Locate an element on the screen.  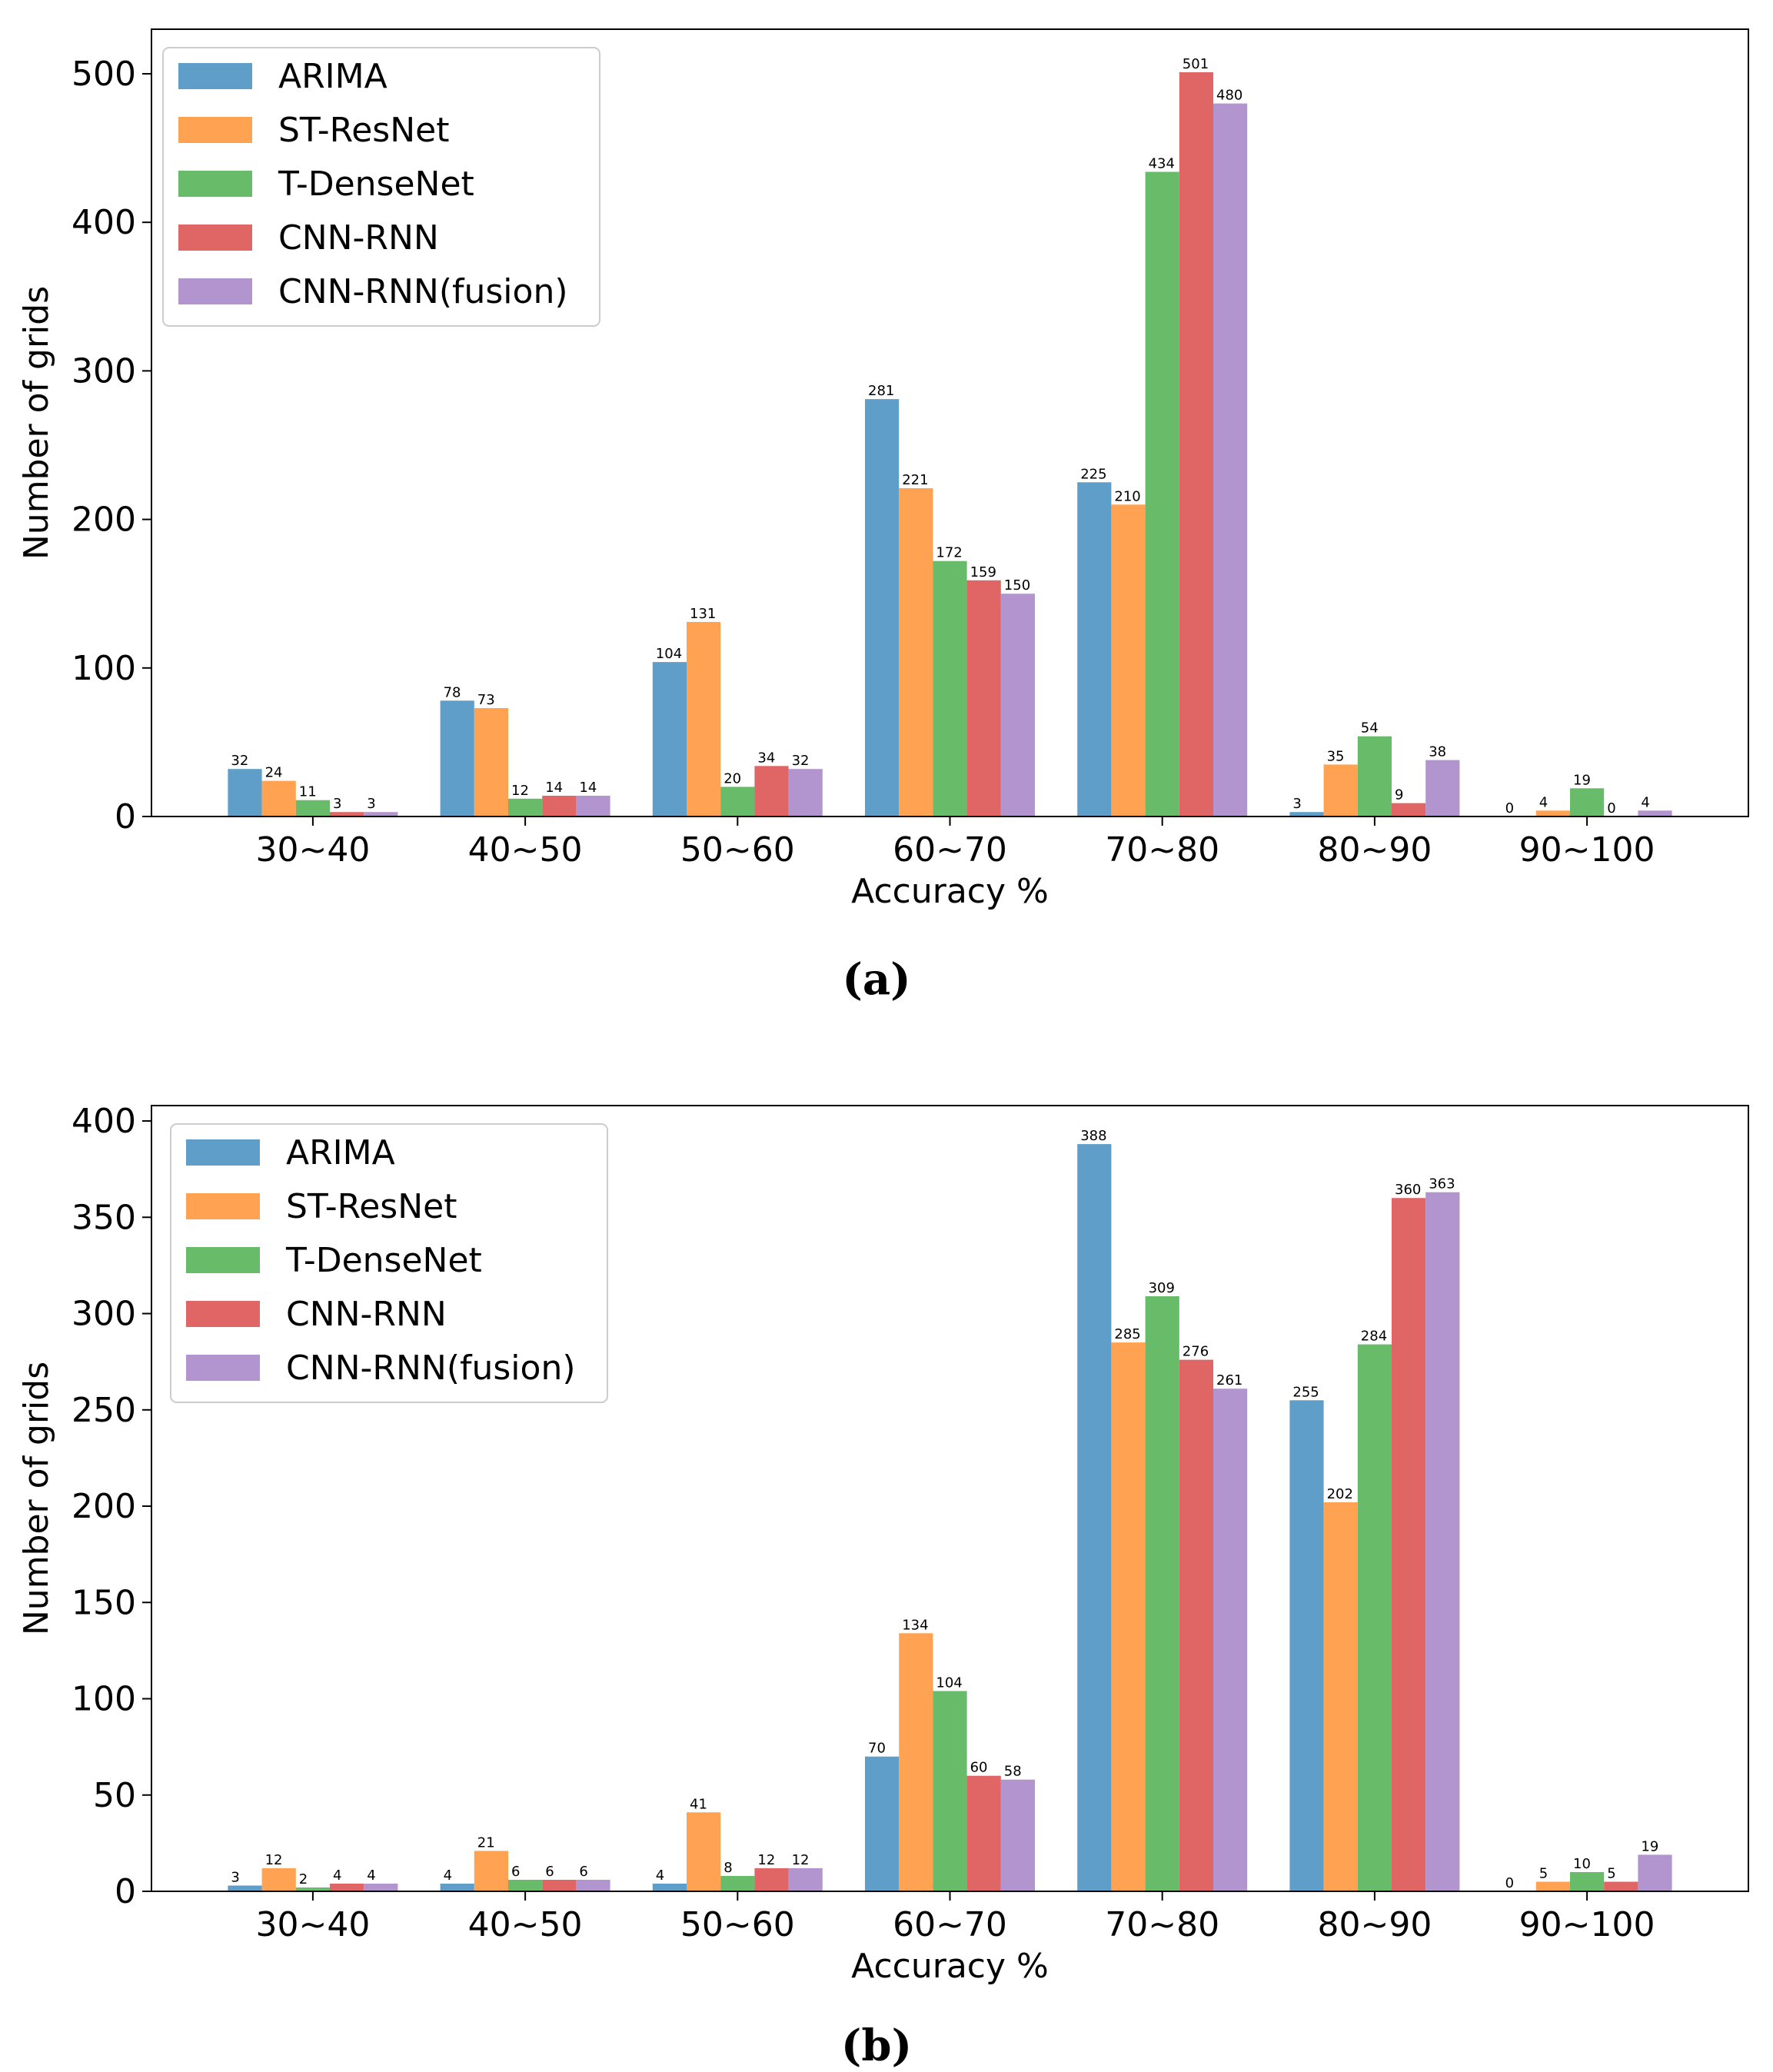
bar-cnn-rnn-fusion--60-70 is located at coordinates (1017, 705).